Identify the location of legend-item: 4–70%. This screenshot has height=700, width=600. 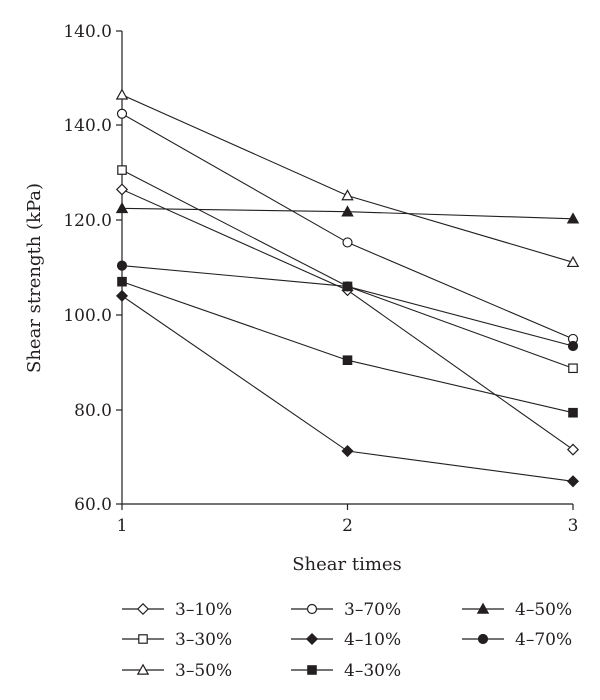
(517, 640).